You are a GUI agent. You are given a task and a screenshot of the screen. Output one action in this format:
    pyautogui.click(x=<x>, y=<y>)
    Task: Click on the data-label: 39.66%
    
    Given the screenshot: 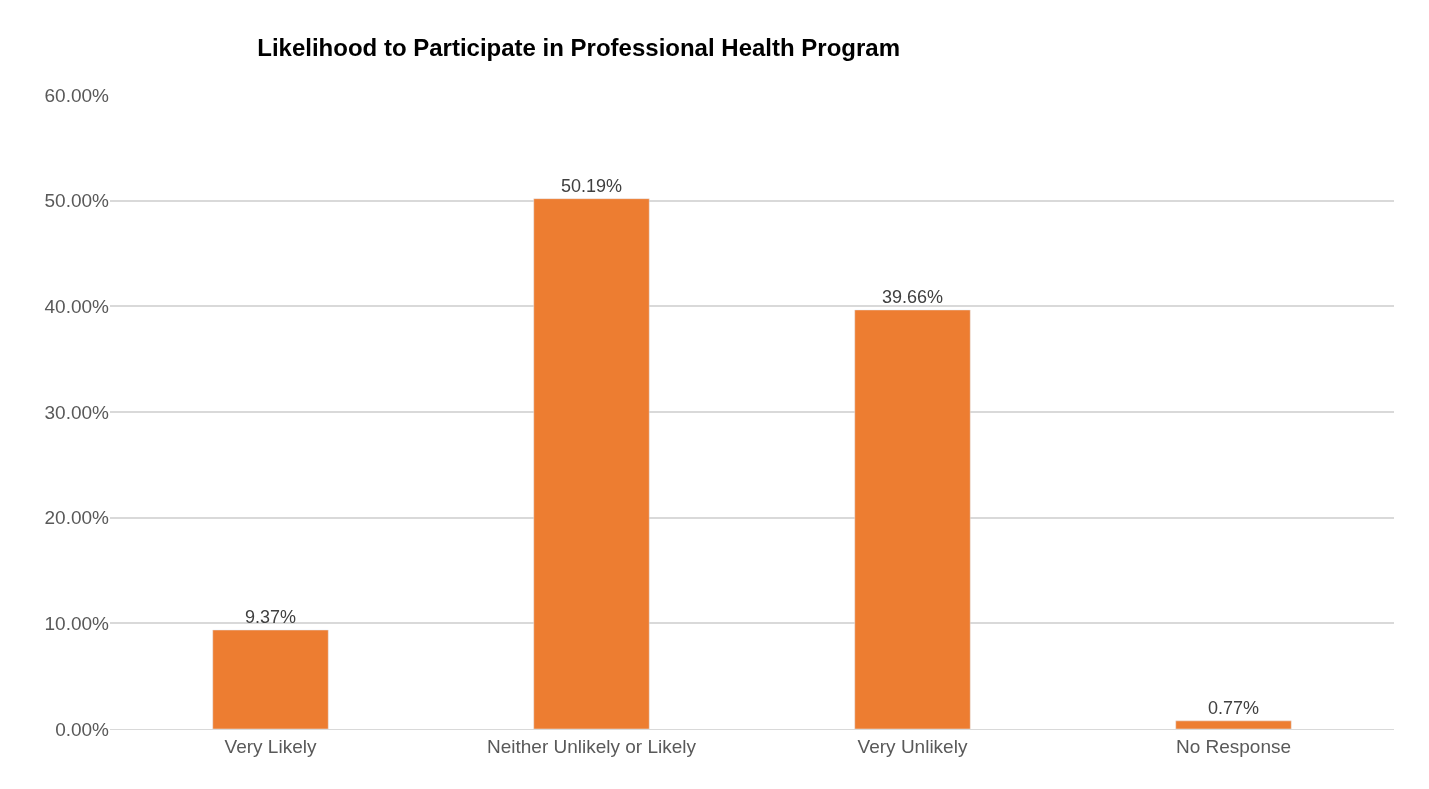 What is the action you would take?
    pyautogui.click(x=912, y=296)
    